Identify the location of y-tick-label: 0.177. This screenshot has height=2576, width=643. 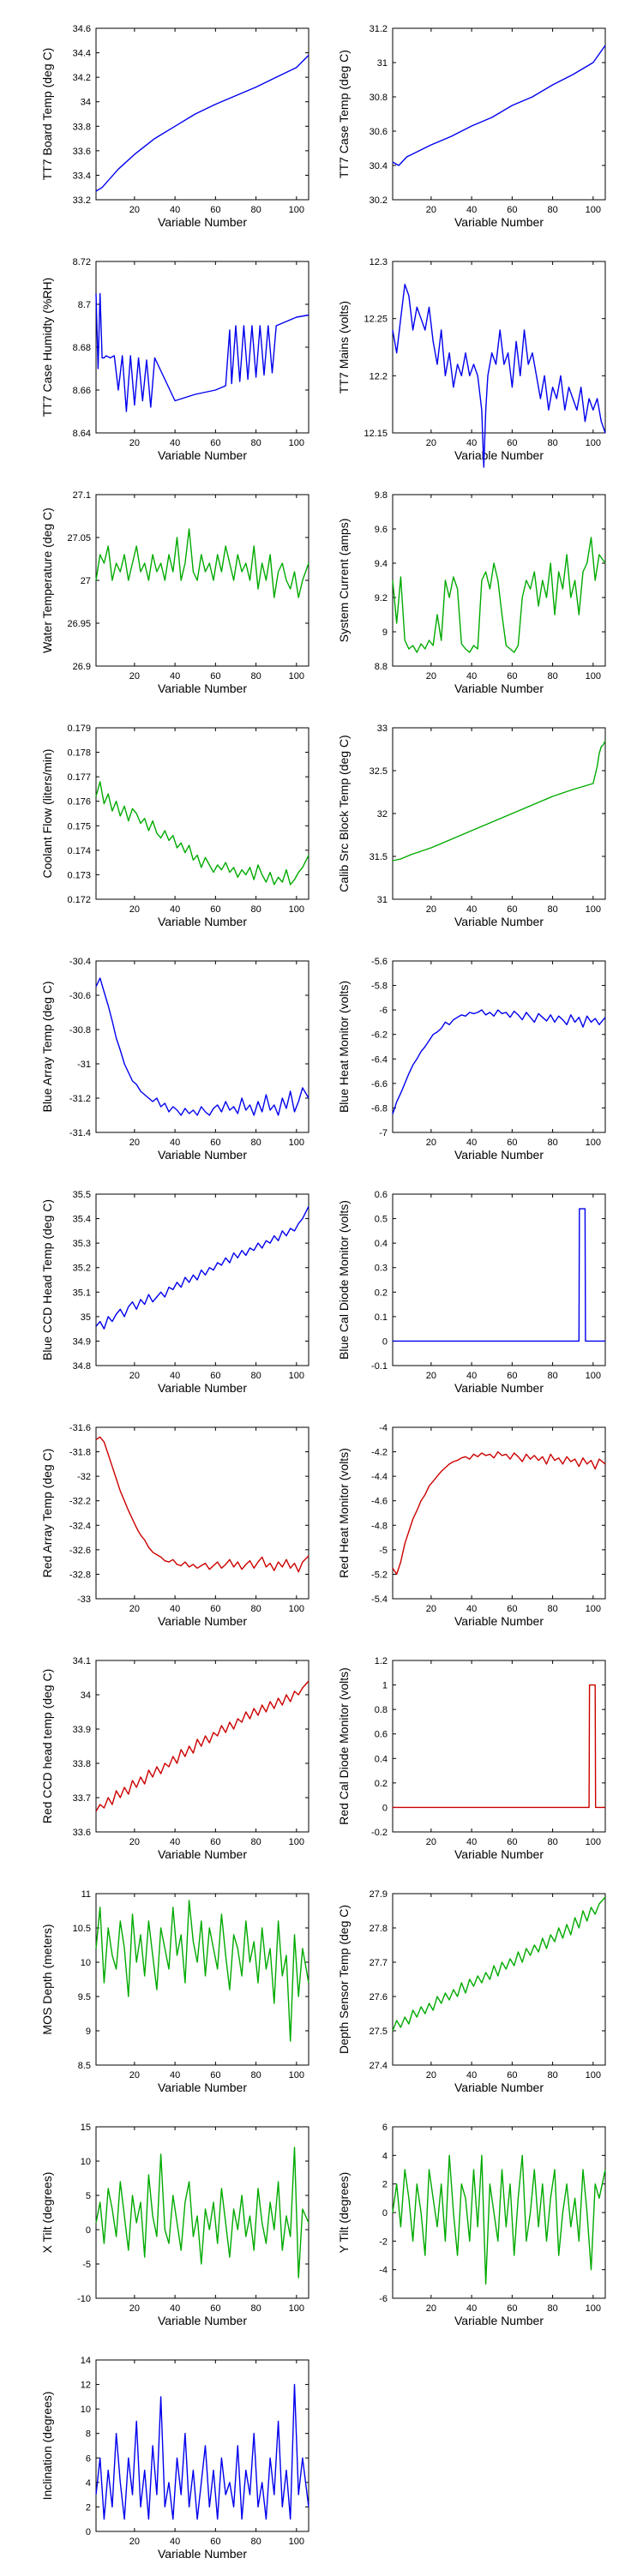
(79, 777).